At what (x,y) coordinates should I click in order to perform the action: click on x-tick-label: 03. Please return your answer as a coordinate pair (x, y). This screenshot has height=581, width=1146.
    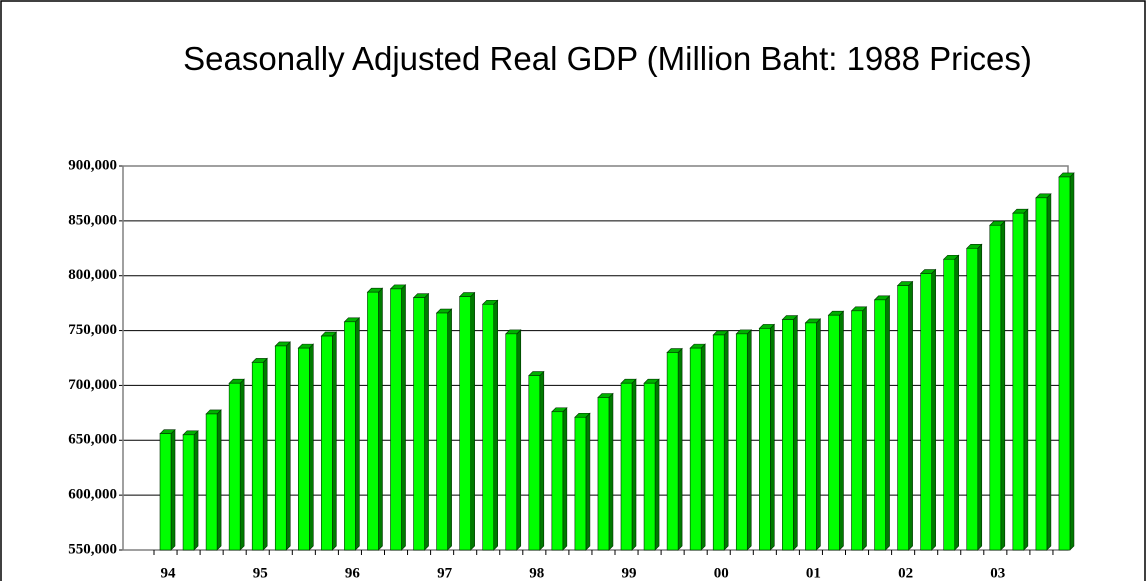
    Looking at the image, I should click on (997, 573).